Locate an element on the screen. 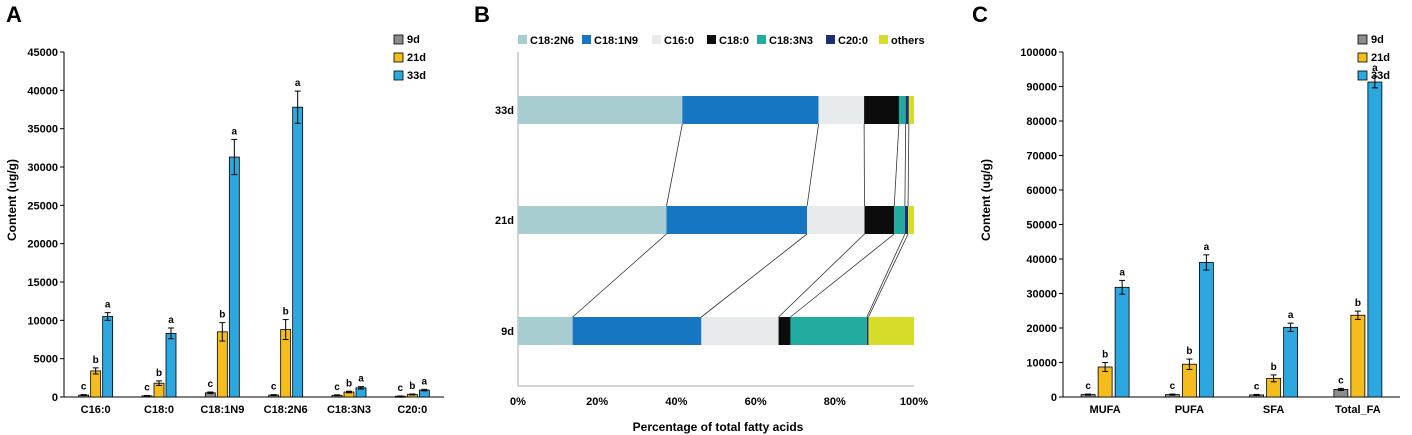 This screenshot has width=1412, height=435. panel-b-segment-c16-0-21d is located at coordinates (836, 220).